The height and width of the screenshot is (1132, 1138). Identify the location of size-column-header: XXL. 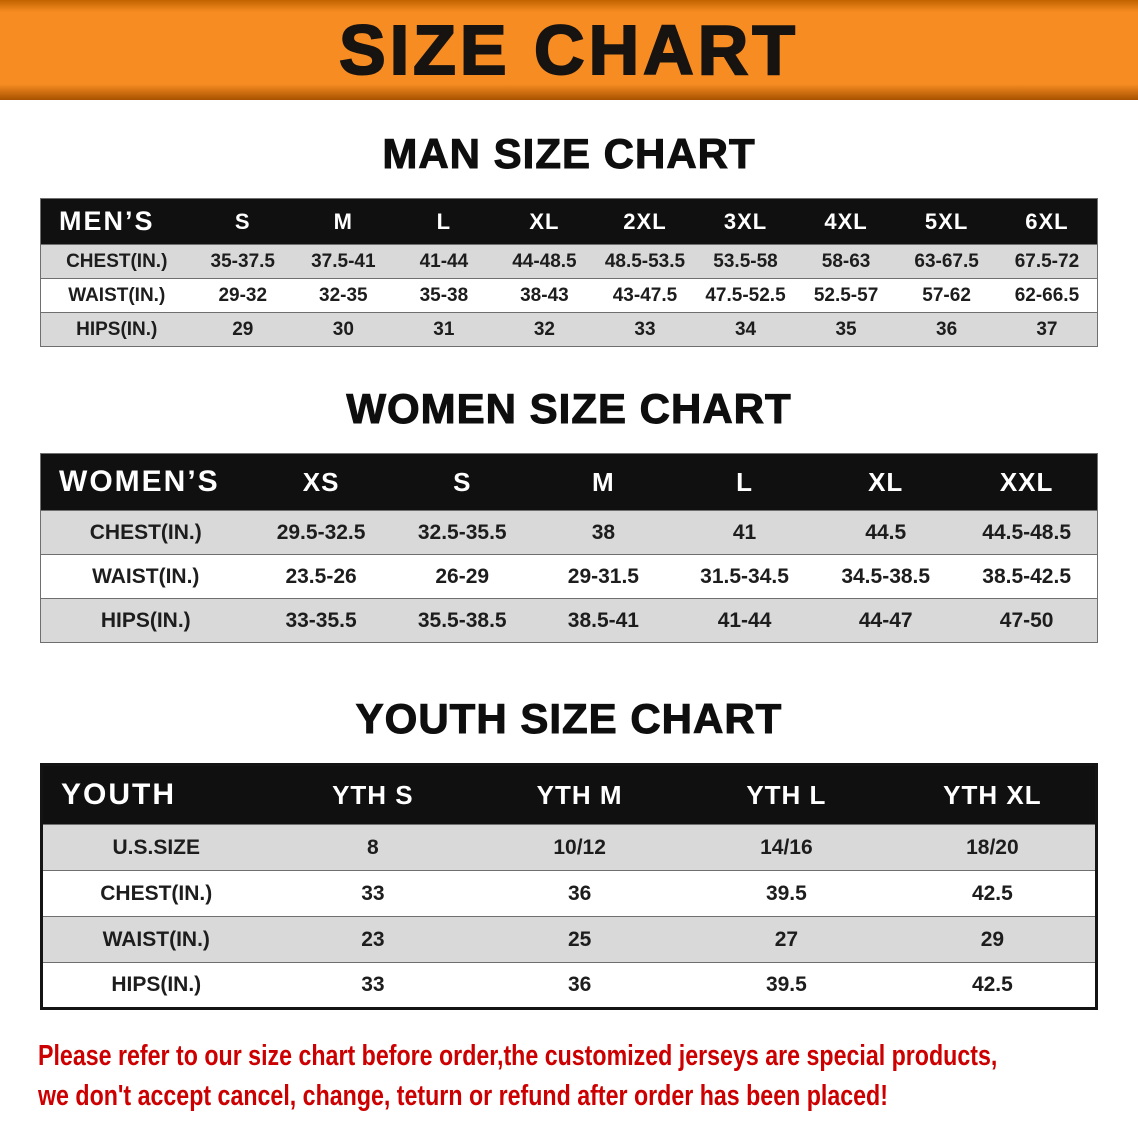
(1027, 482).